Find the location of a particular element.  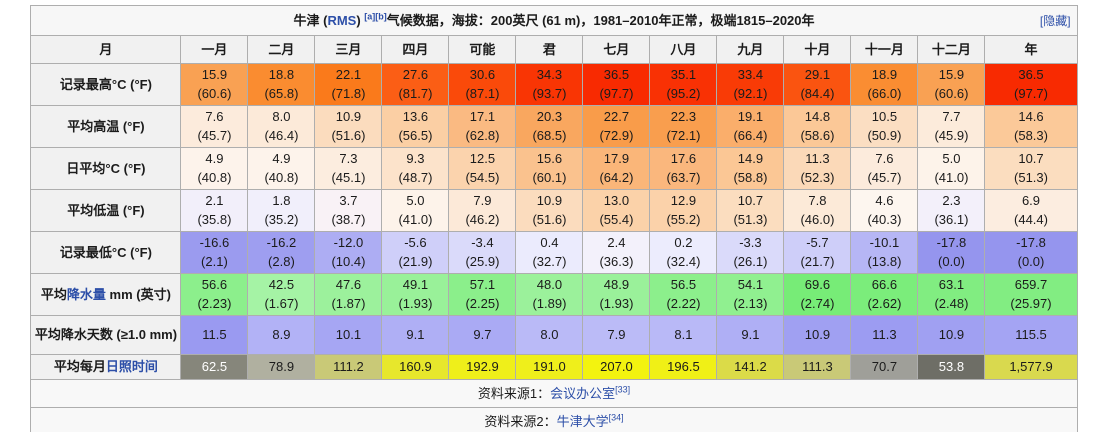

cell-value: 10.9 is located at coordinates (348, 116).